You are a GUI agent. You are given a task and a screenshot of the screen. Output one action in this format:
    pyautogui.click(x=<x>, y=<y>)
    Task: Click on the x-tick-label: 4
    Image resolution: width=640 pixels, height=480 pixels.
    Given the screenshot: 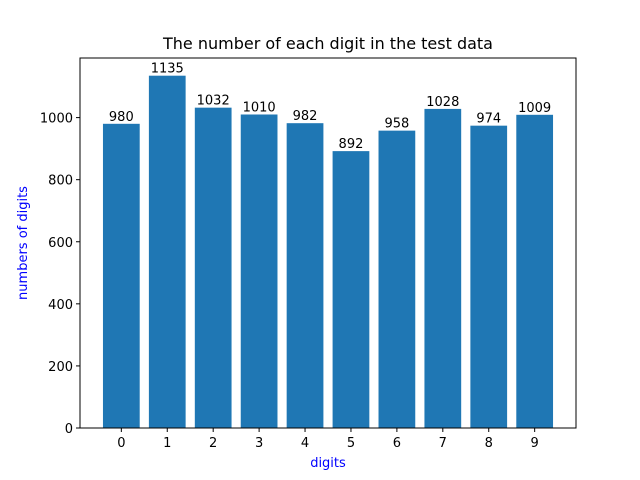 What is the action you would take?
    pyautogui.click(x=305, y=443)
    